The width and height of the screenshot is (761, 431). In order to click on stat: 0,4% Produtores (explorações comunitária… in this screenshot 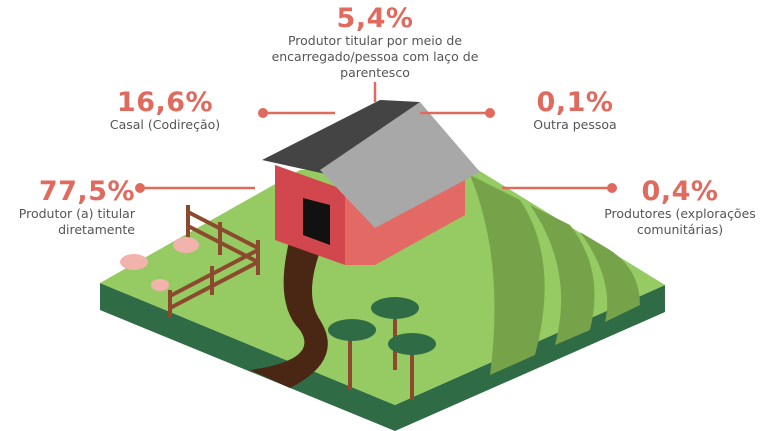, I will do `click(678, 208)`.